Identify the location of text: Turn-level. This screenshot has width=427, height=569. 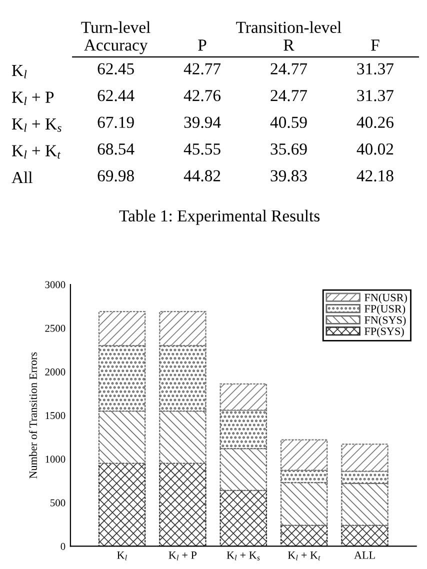
(115, 27).